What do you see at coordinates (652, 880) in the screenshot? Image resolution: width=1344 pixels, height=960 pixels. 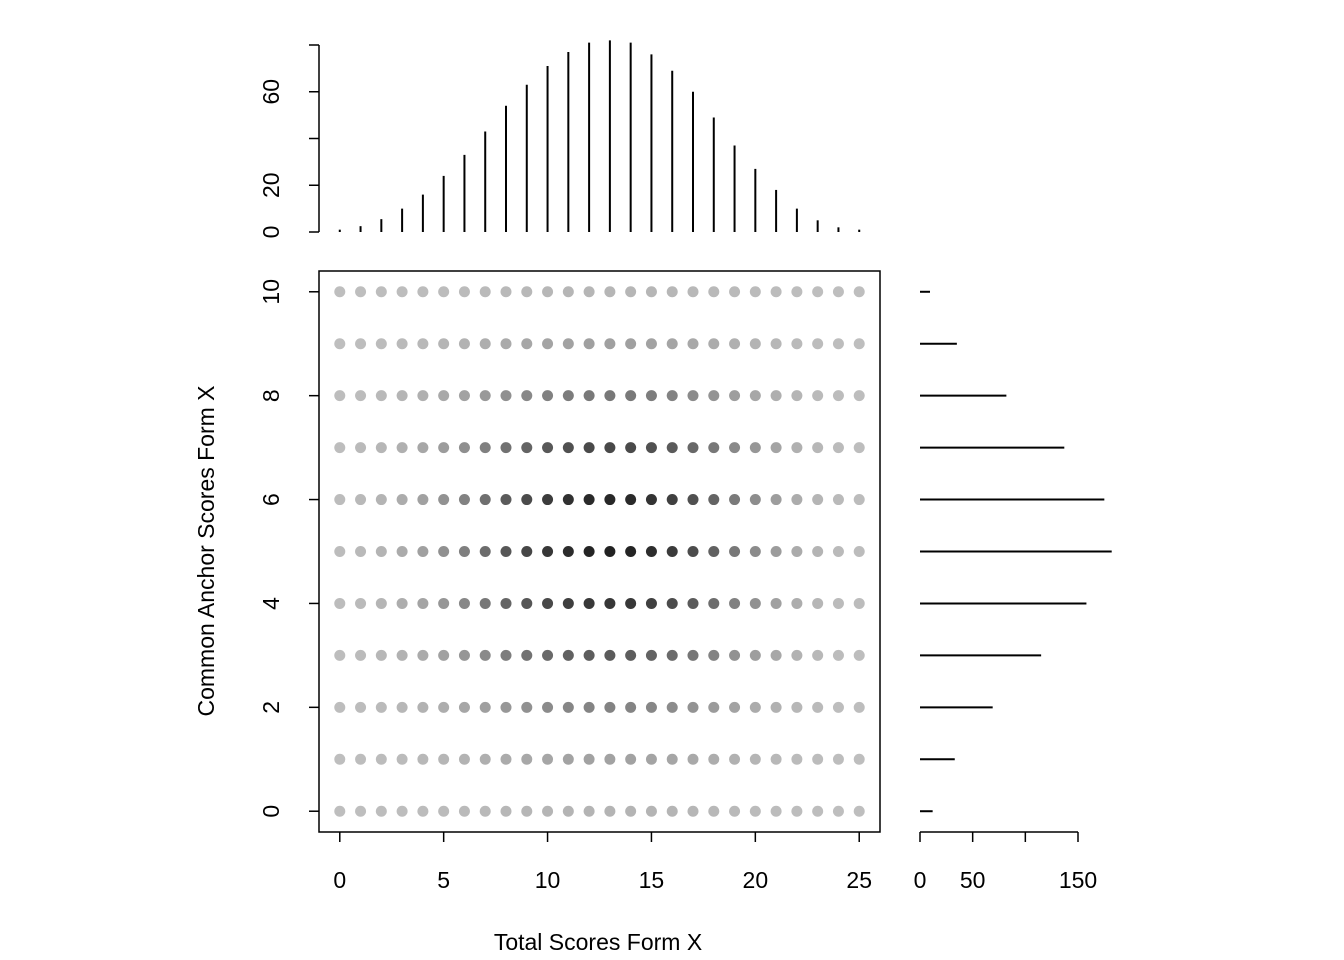 I see `x-tick-label: 15` at bounding box center [652, 880].